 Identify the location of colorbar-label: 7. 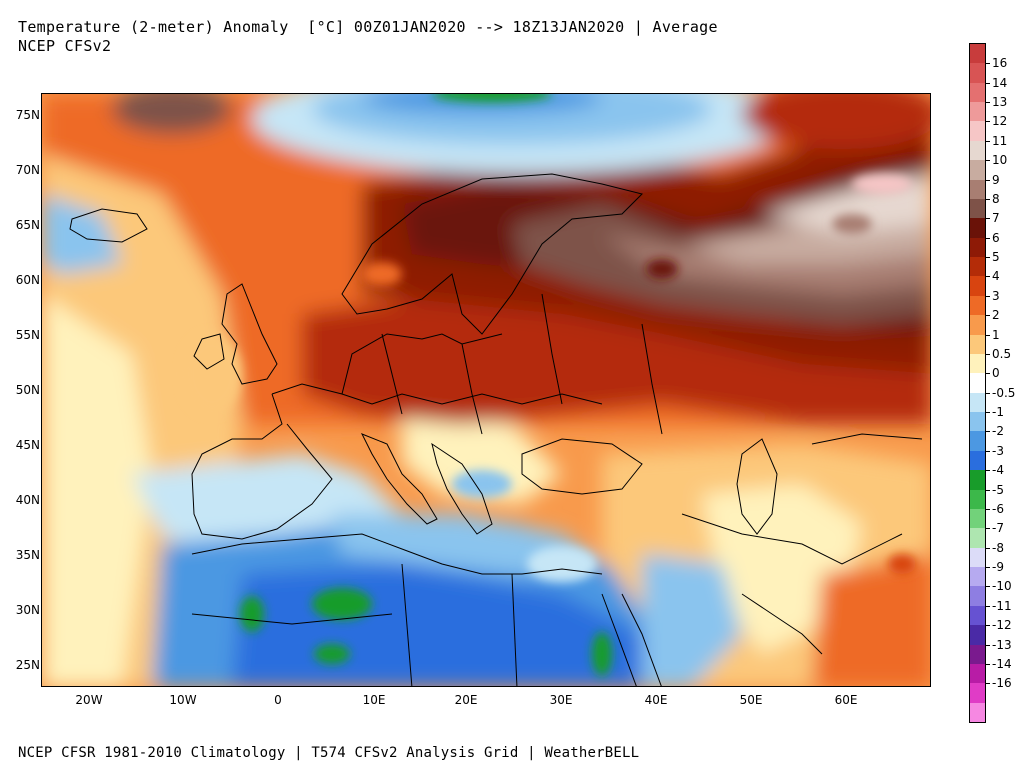
(996, 218).